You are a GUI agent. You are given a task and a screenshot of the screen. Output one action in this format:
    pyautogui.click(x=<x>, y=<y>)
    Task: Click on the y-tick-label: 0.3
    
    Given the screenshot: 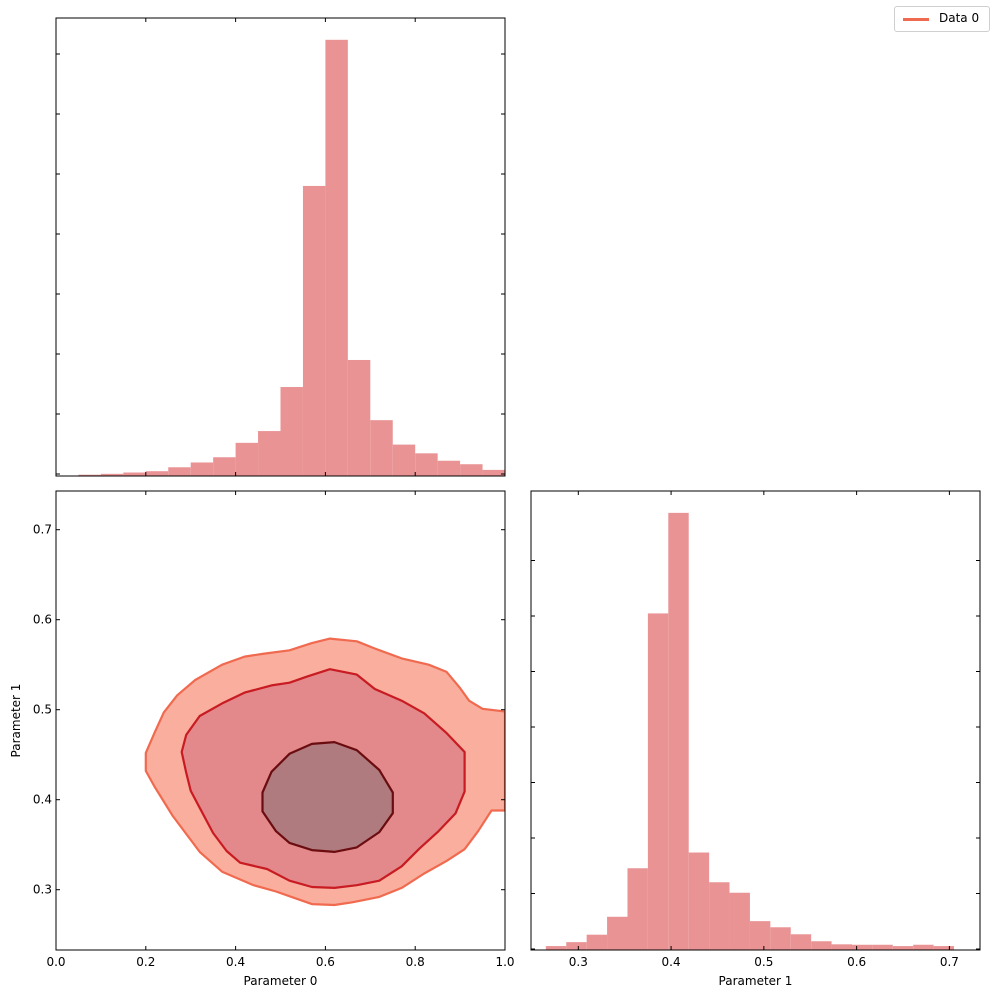 What is the action you would take?
    pyautogui.click(x=42, y=890)
    